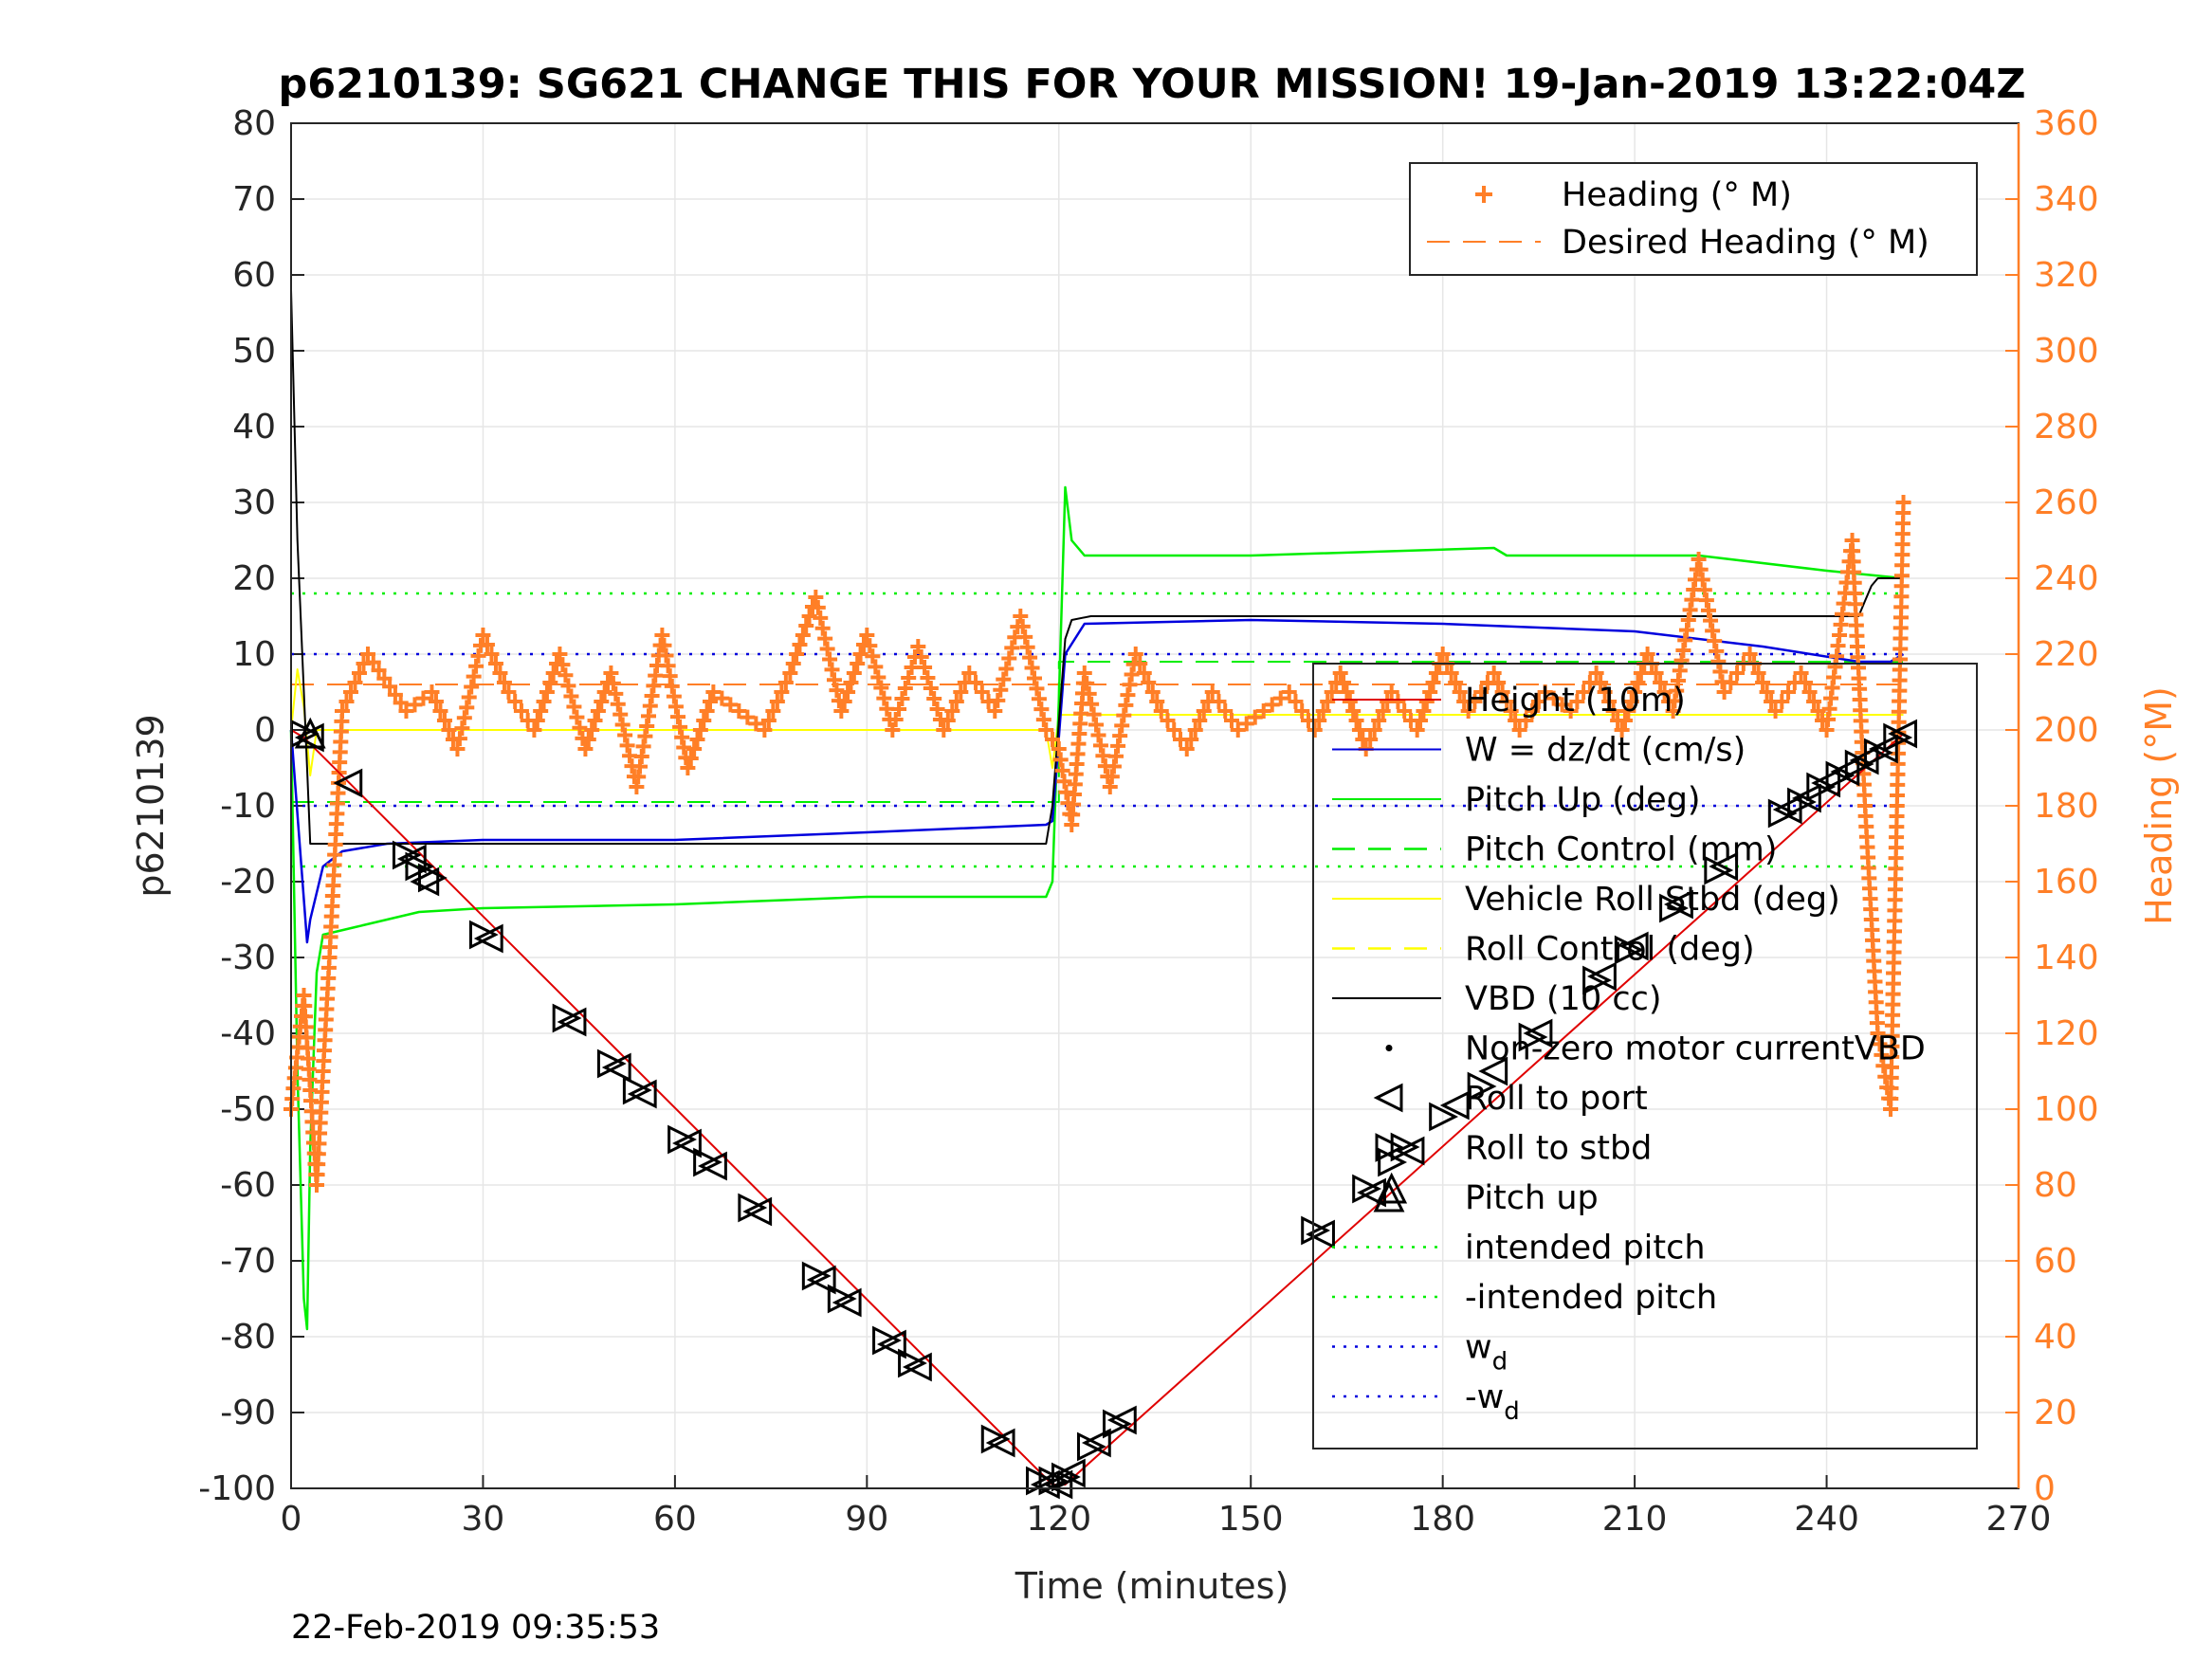 The image size is (2212, 1659). I want to click on y2-tick-label: 80, so click(2055, 1185).